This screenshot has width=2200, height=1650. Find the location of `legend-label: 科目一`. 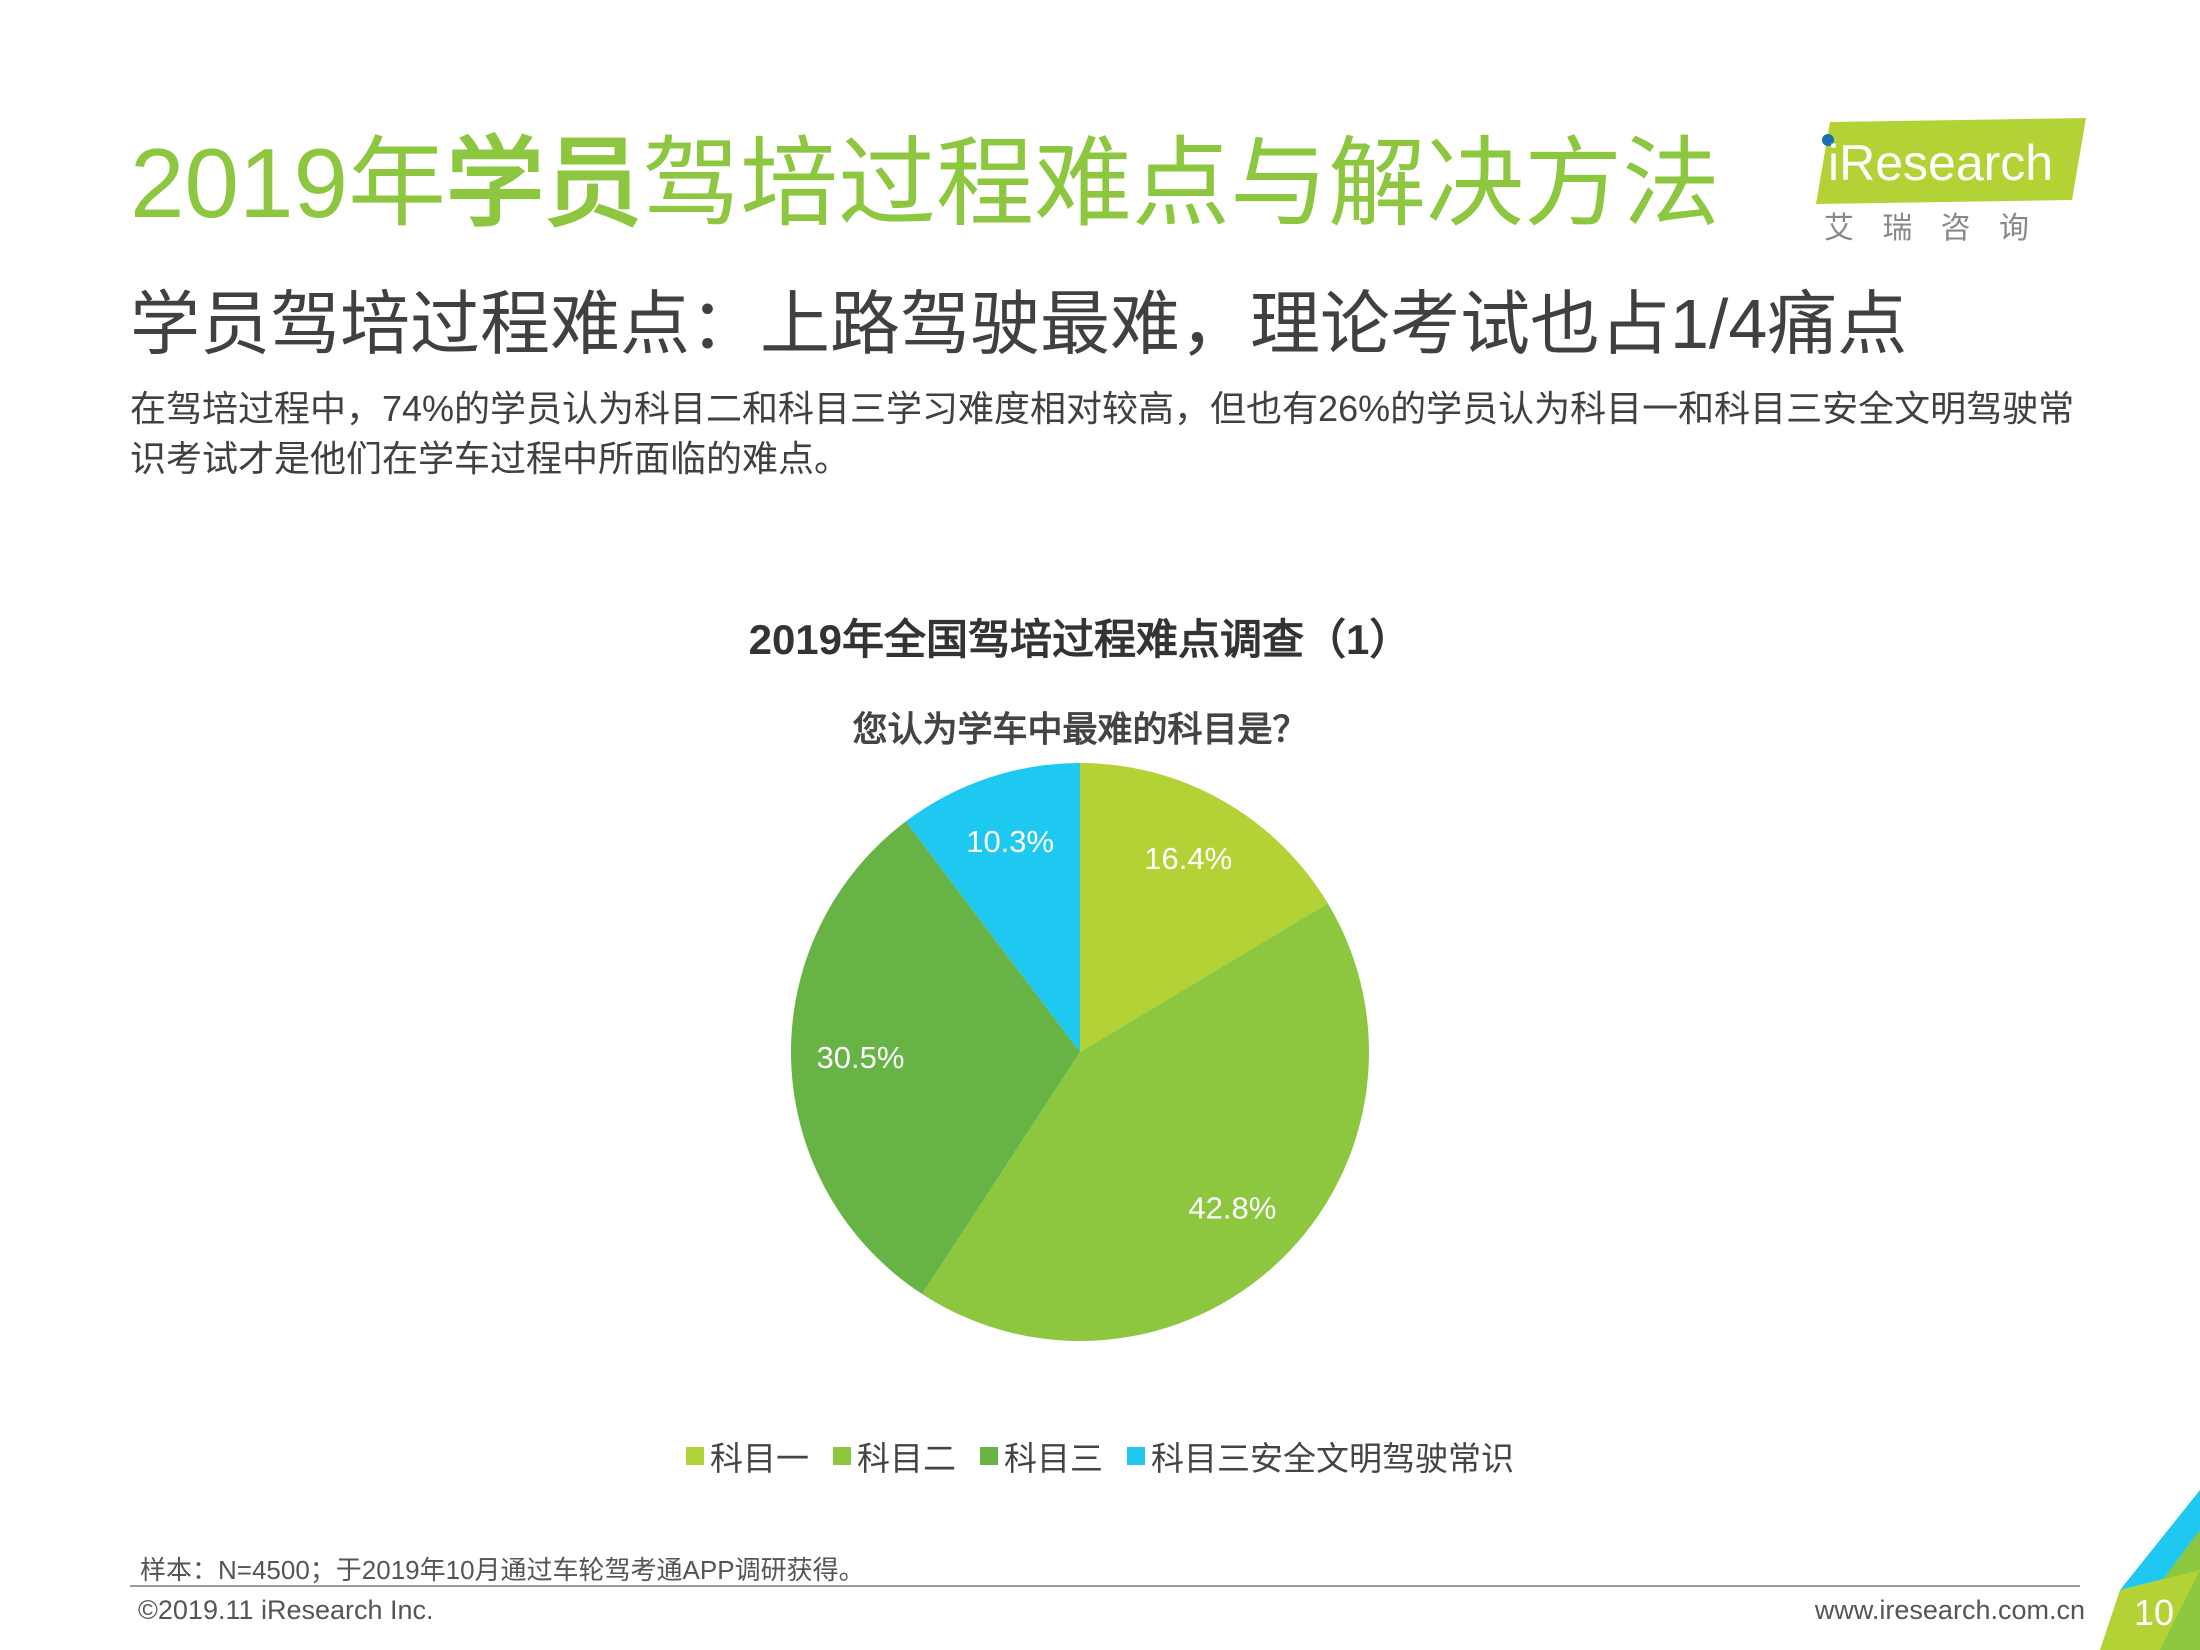

legend-label: 科目一 is located at coordinates (759, 1458).